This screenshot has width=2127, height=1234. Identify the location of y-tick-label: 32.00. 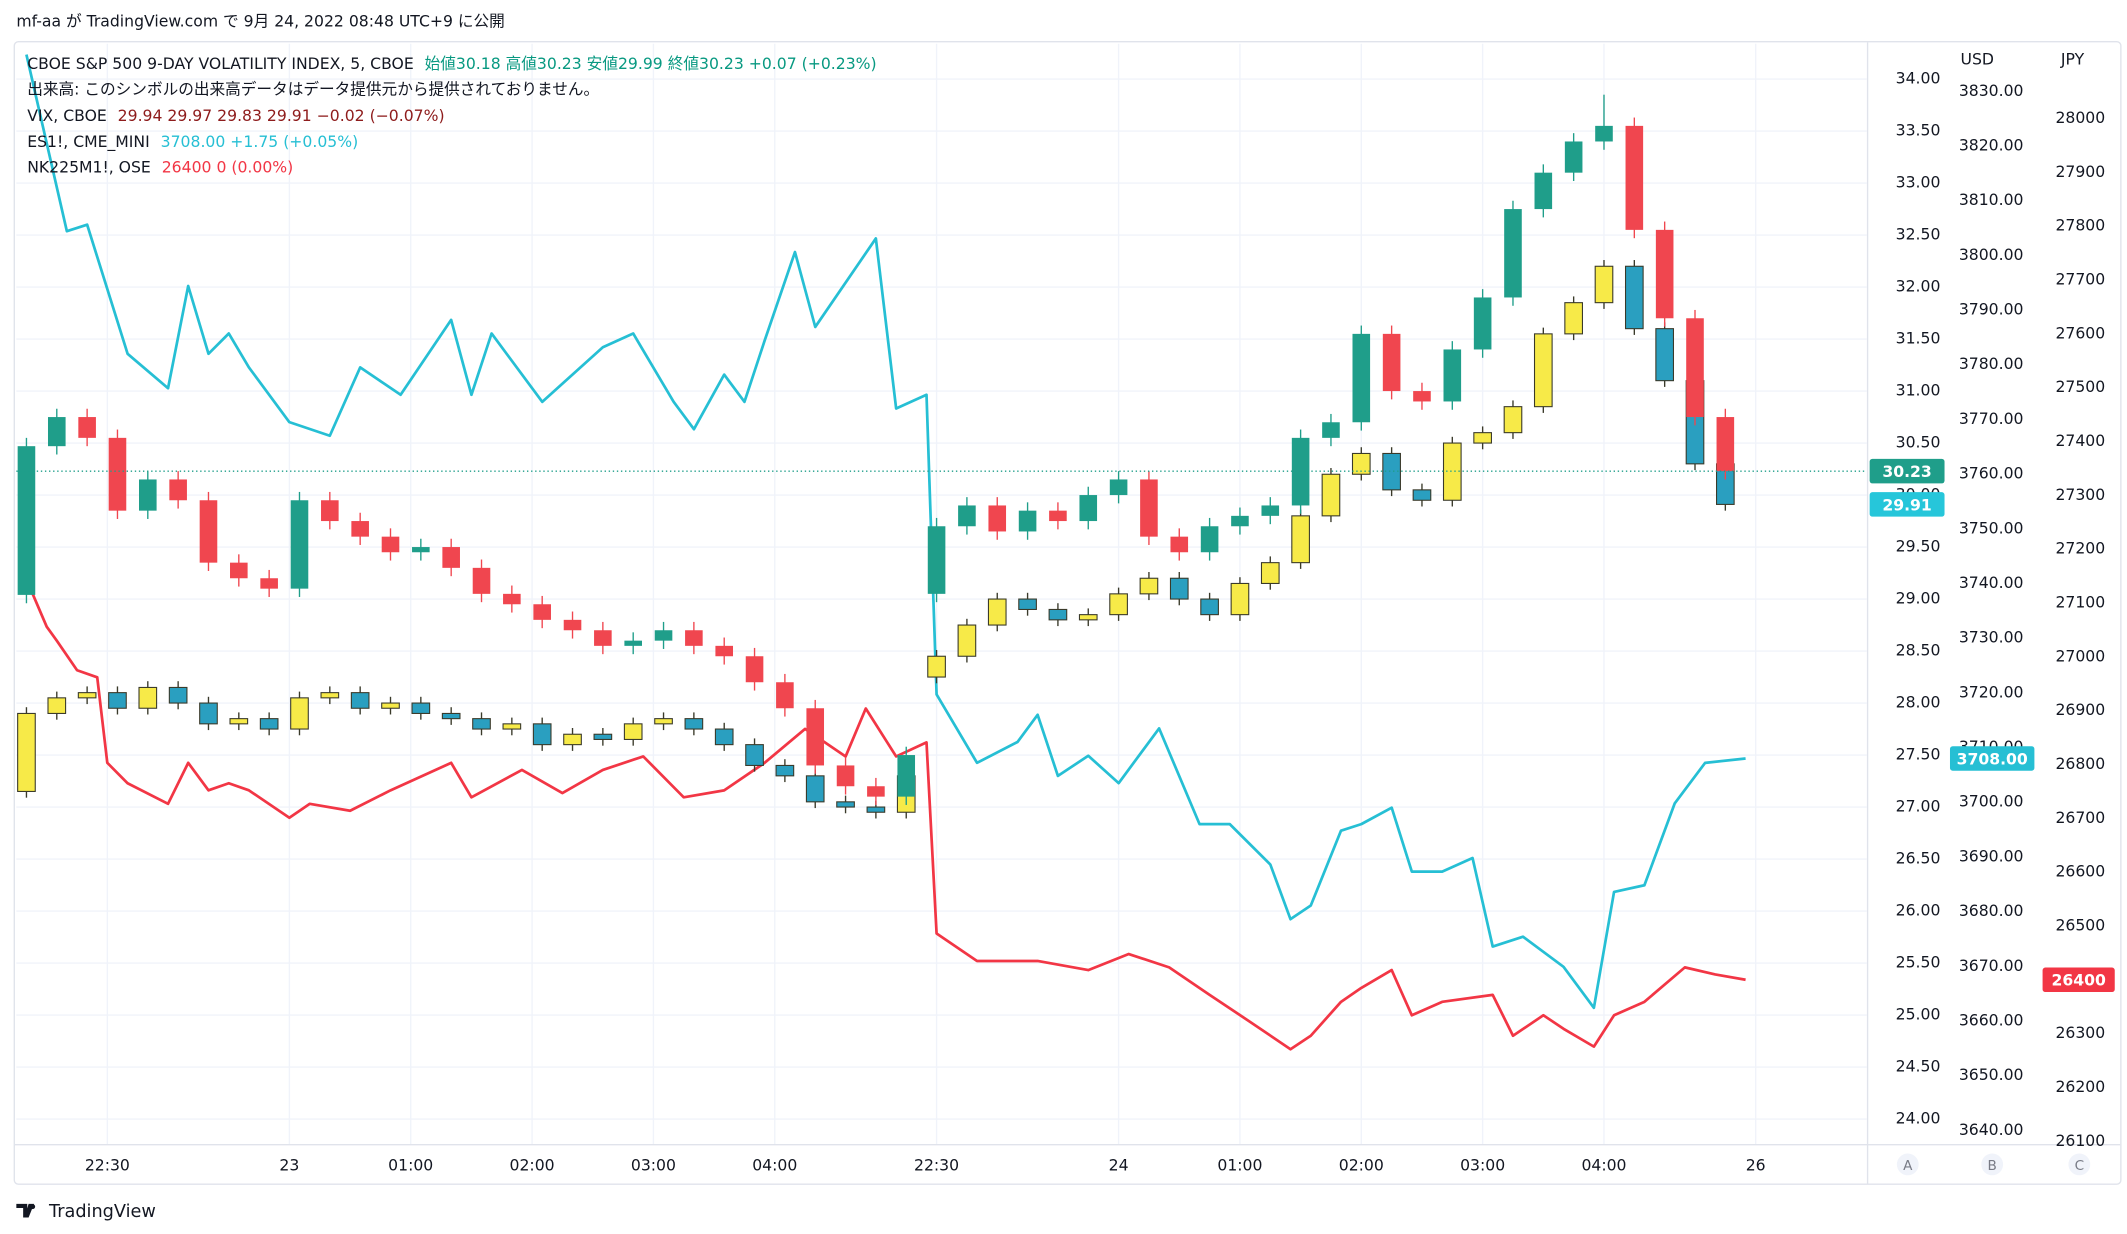
(1918, 286).